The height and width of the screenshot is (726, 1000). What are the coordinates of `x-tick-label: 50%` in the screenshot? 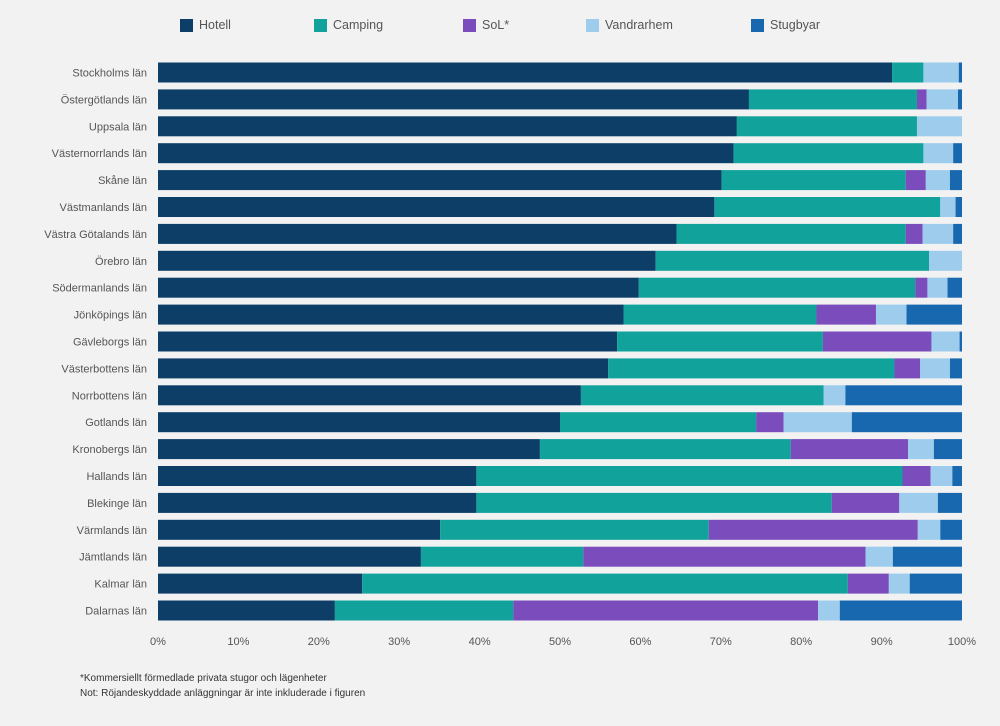 It's located at (560, 642).